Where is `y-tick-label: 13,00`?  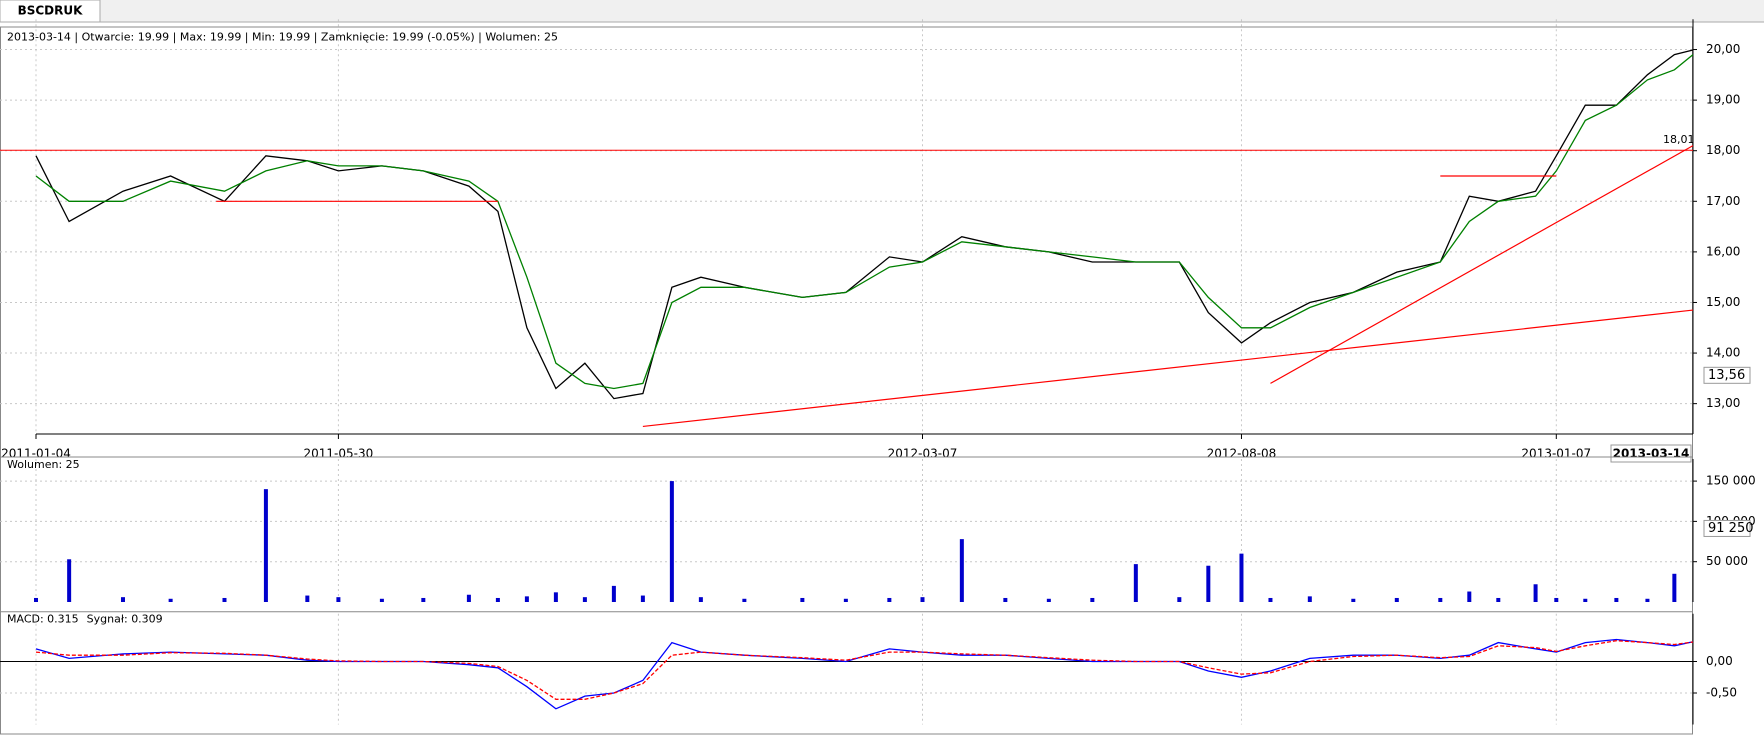 y-tick-label: 13,00 is located at coordinates (1723, 403).